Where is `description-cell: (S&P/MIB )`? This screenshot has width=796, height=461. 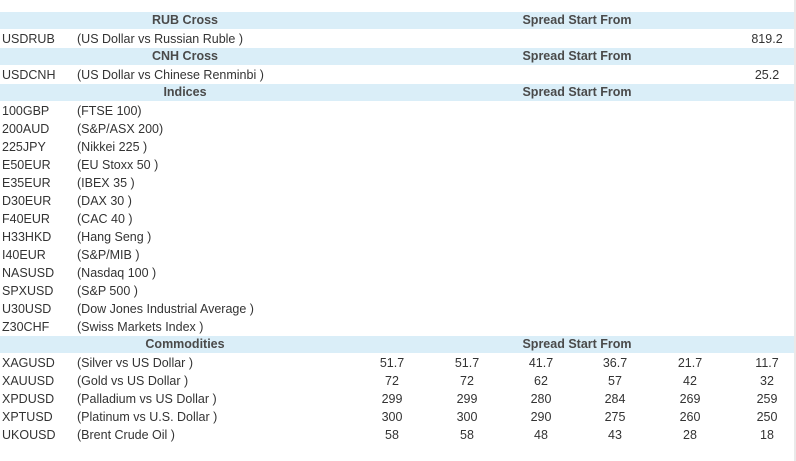 description-cell: (S&P/MIB ) is located at coordinates (108, 255).